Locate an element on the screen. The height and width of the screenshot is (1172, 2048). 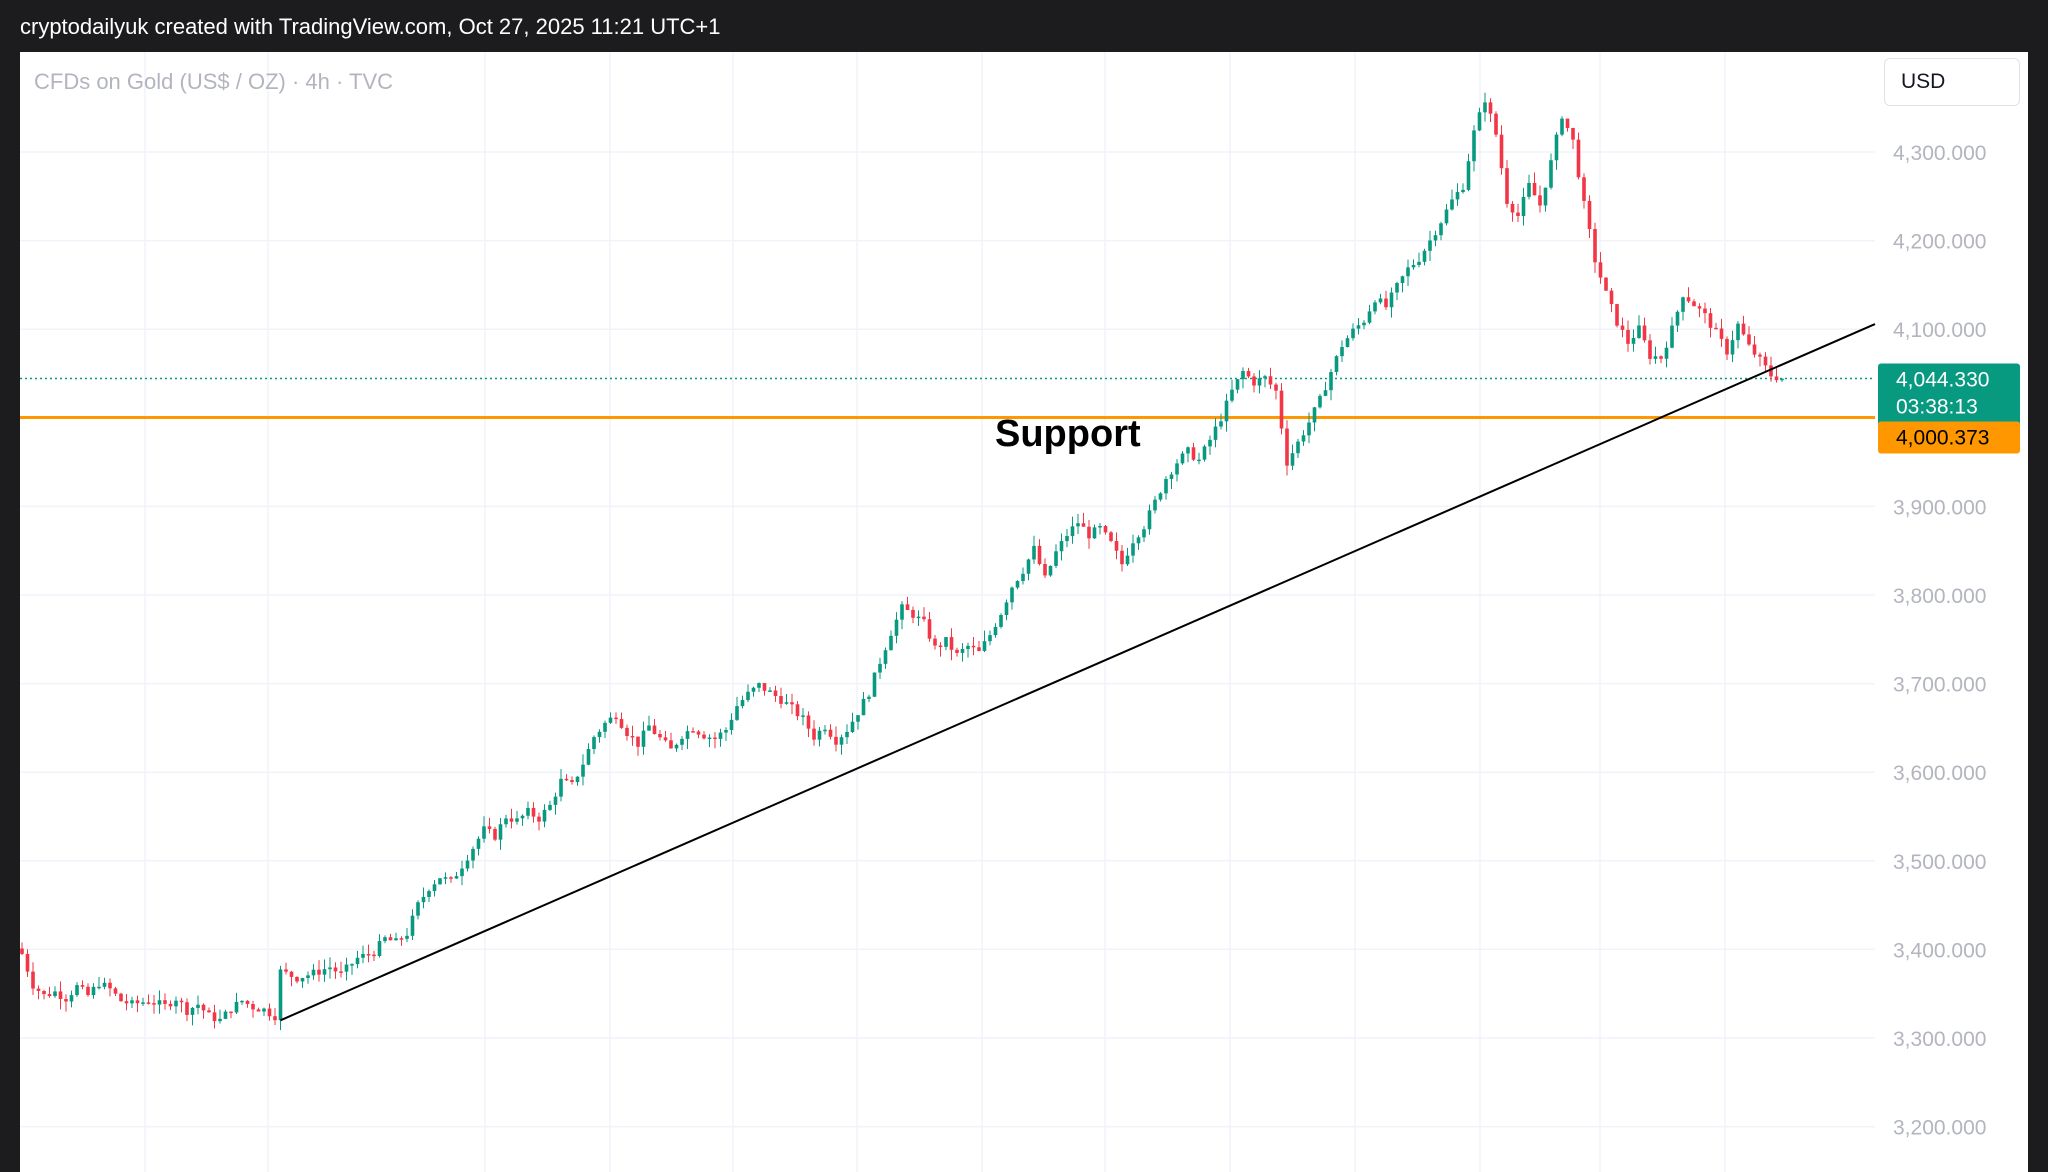
support-annotation: Support is located at coordinates (1068, 434).